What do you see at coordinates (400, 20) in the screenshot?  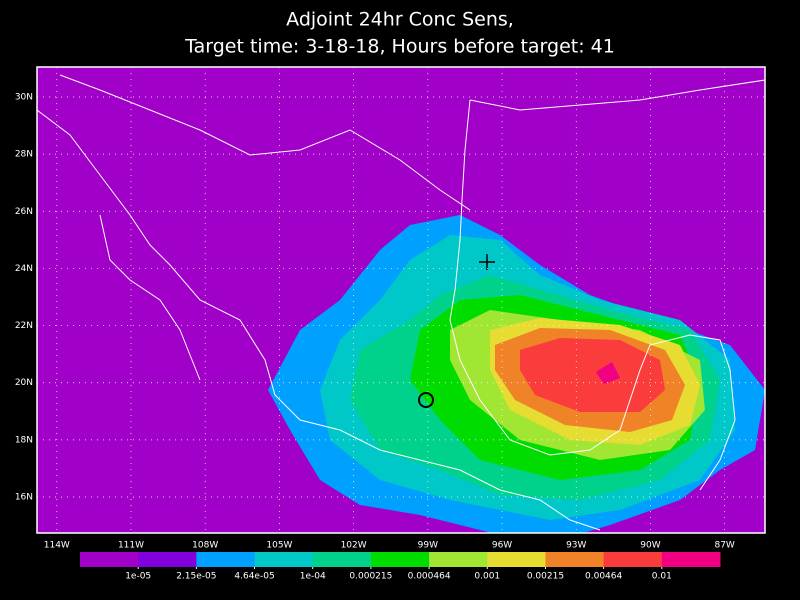 I see `title-line: Adjoint 24hr Conc Sens,` at bounding box center [400, 20].